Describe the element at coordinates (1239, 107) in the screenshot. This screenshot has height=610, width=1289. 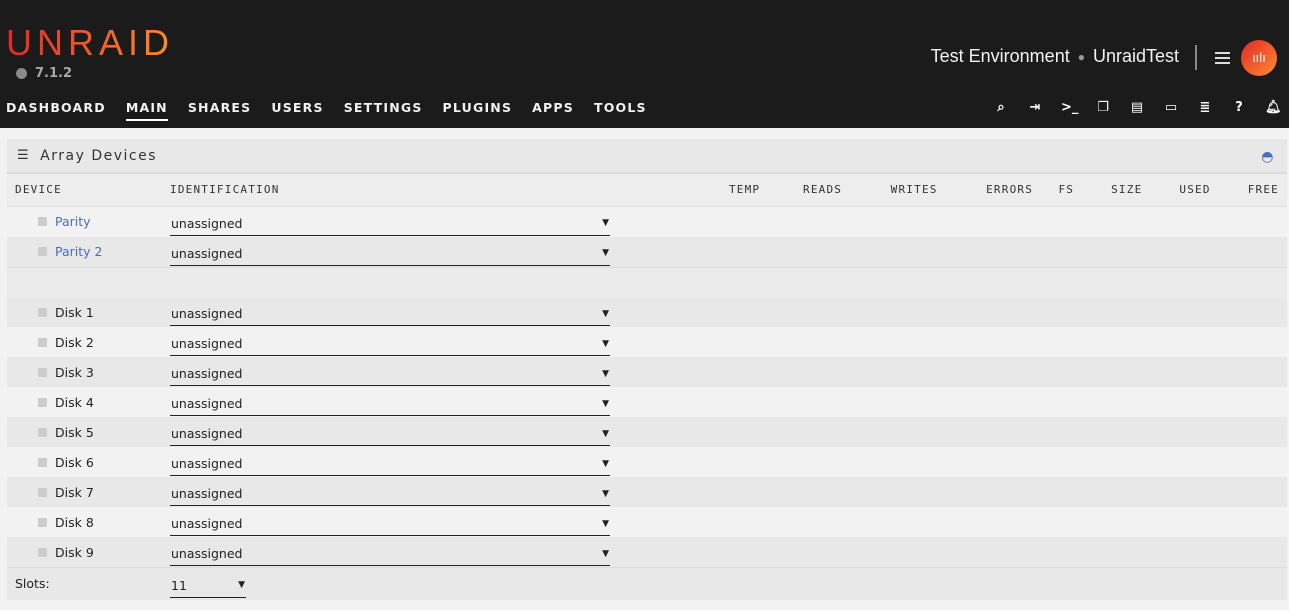
I see `help-icon: ?` at that location.